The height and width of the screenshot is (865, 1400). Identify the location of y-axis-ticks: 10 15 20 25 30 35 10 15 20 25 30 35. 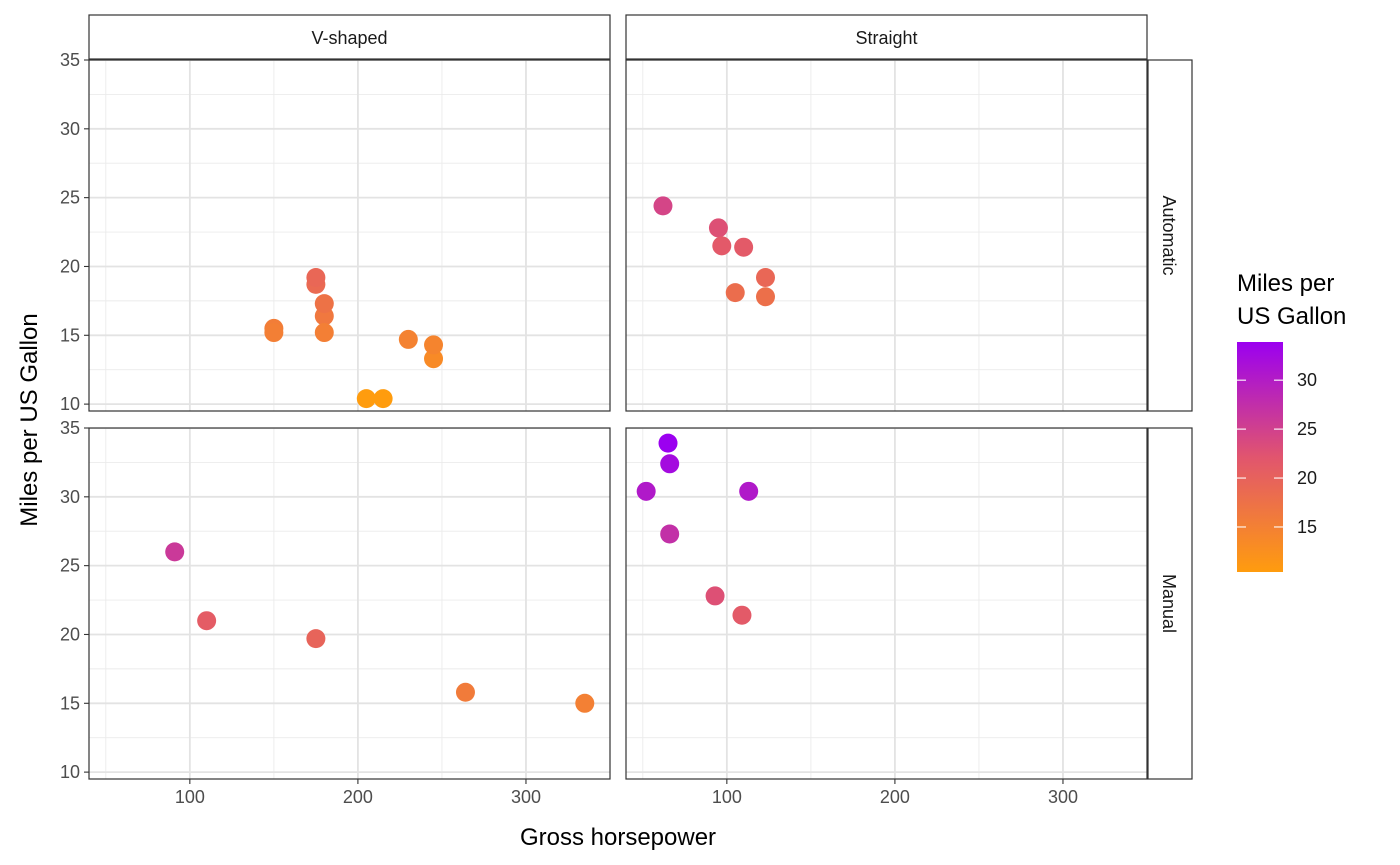
(74, 416).